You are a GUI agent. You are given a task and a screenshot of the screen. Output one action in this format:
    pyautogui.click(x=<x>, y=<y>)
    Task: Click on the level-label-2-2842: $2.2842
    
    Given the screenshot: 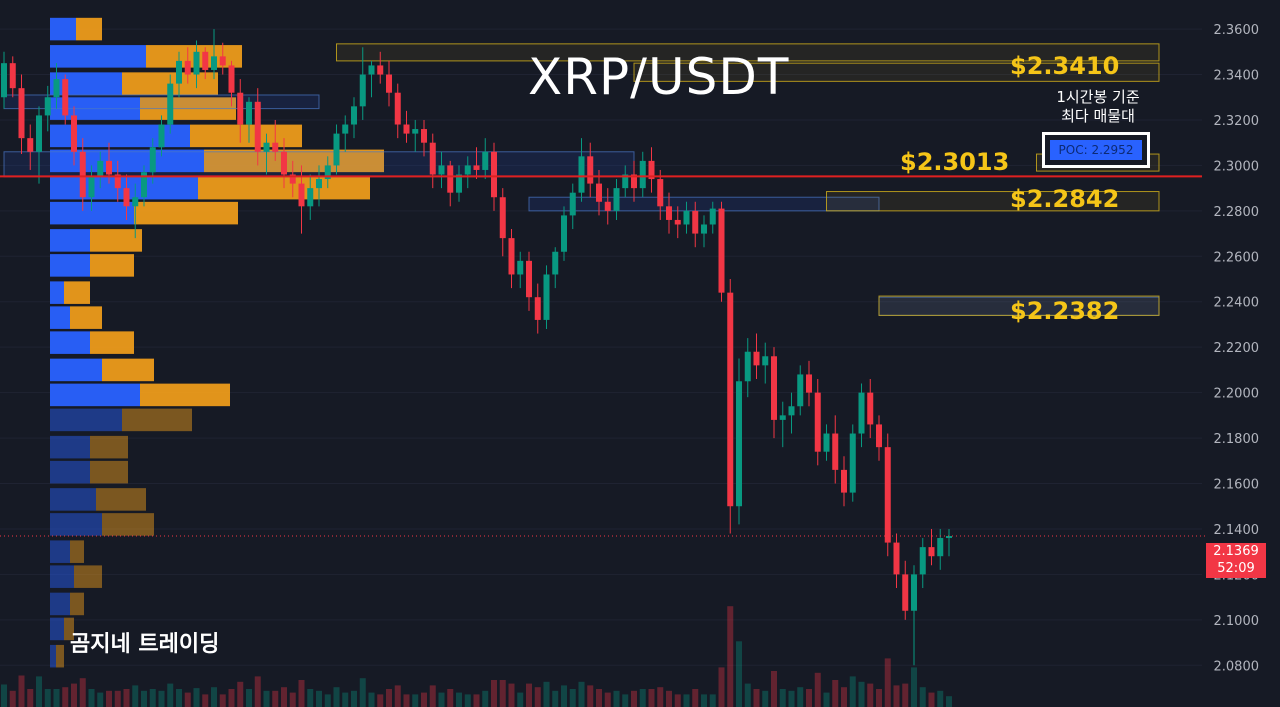 What is the action you would take?
    pyautogui.click(x=1065, y=199)
    